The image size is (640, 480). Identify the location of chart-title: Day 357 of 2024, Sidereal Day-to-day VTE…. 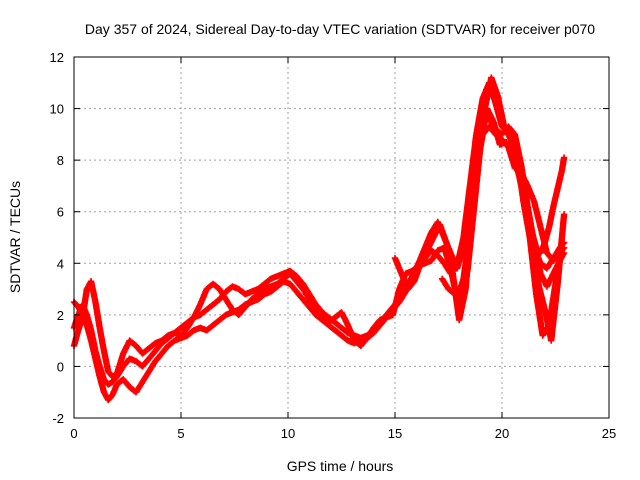
(340, 29).